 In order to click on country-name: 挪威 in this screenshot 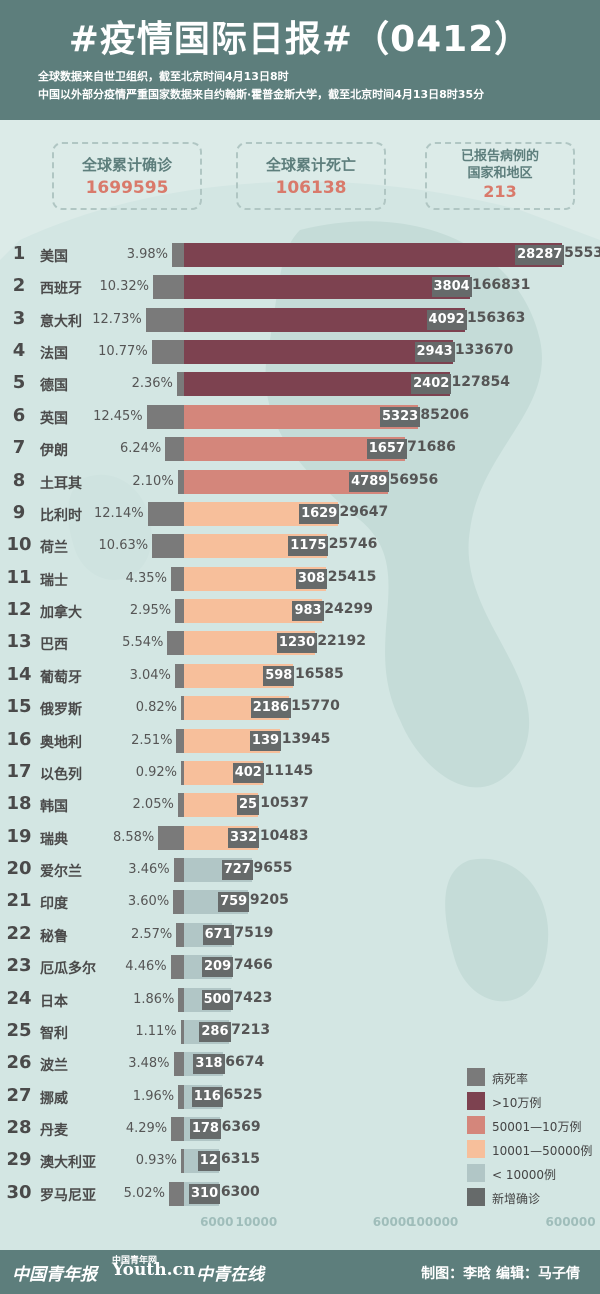, I will do `click(54, 1098)`.